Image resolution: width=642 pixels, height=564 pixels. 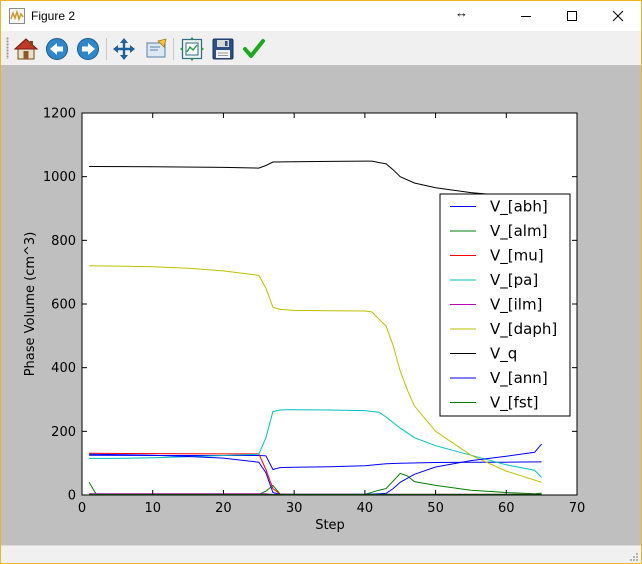 I want to click on navigation-toolbar, so click(x=321, y=48).